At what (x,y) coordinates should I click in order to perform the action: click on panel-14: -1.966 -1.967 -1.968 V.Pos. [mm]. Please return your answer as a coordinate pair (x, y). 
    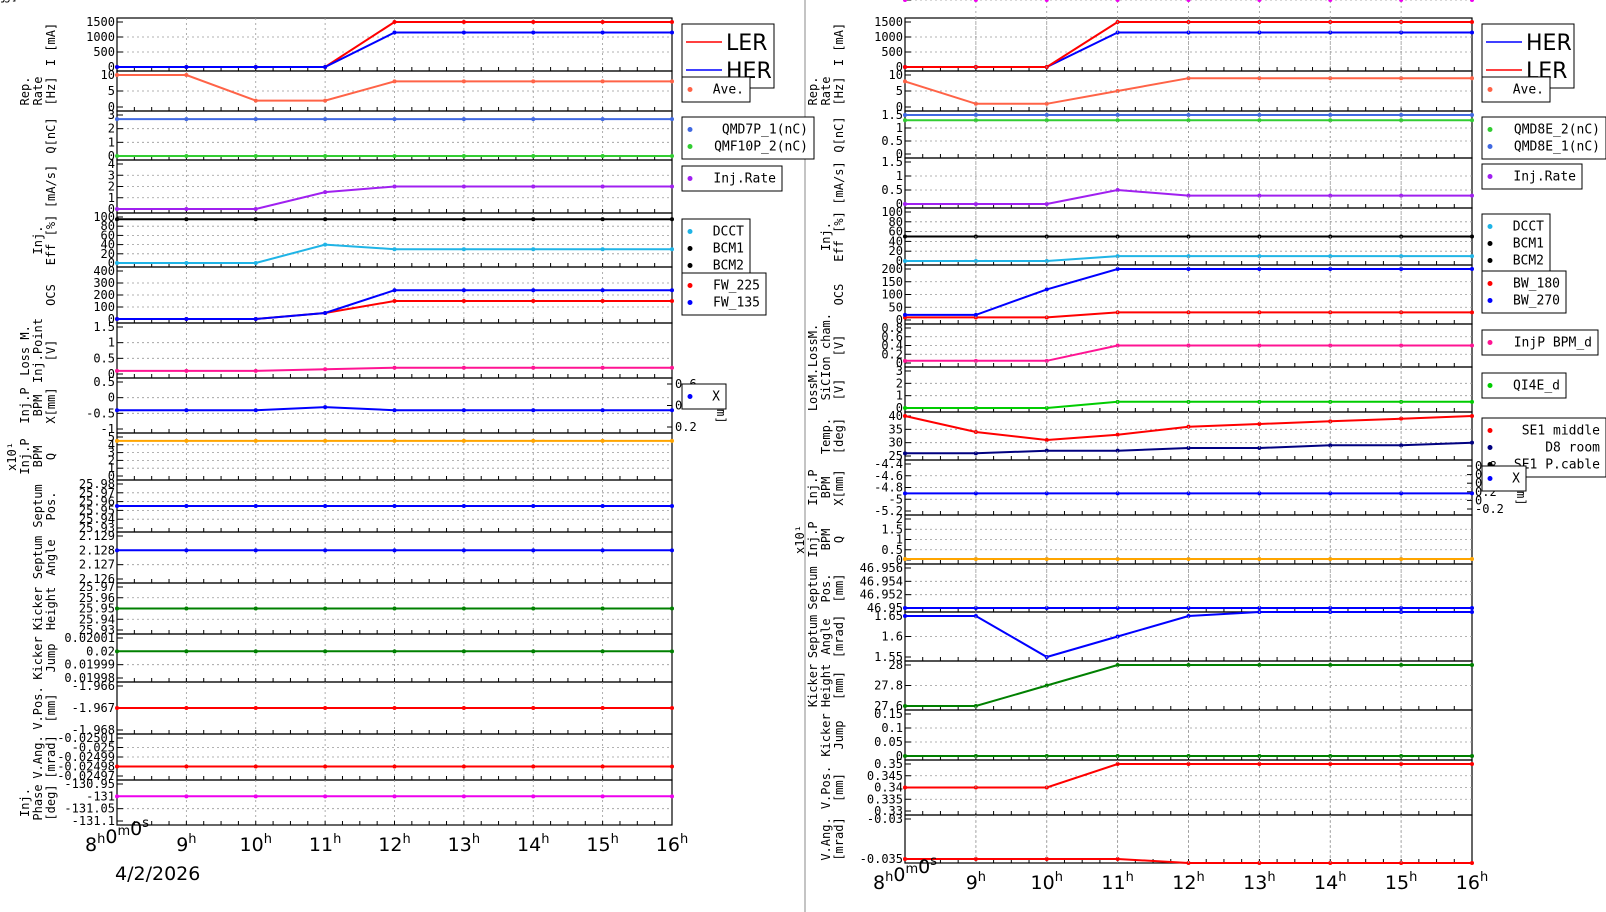
    Looking at the image, I should click on (352, 708).